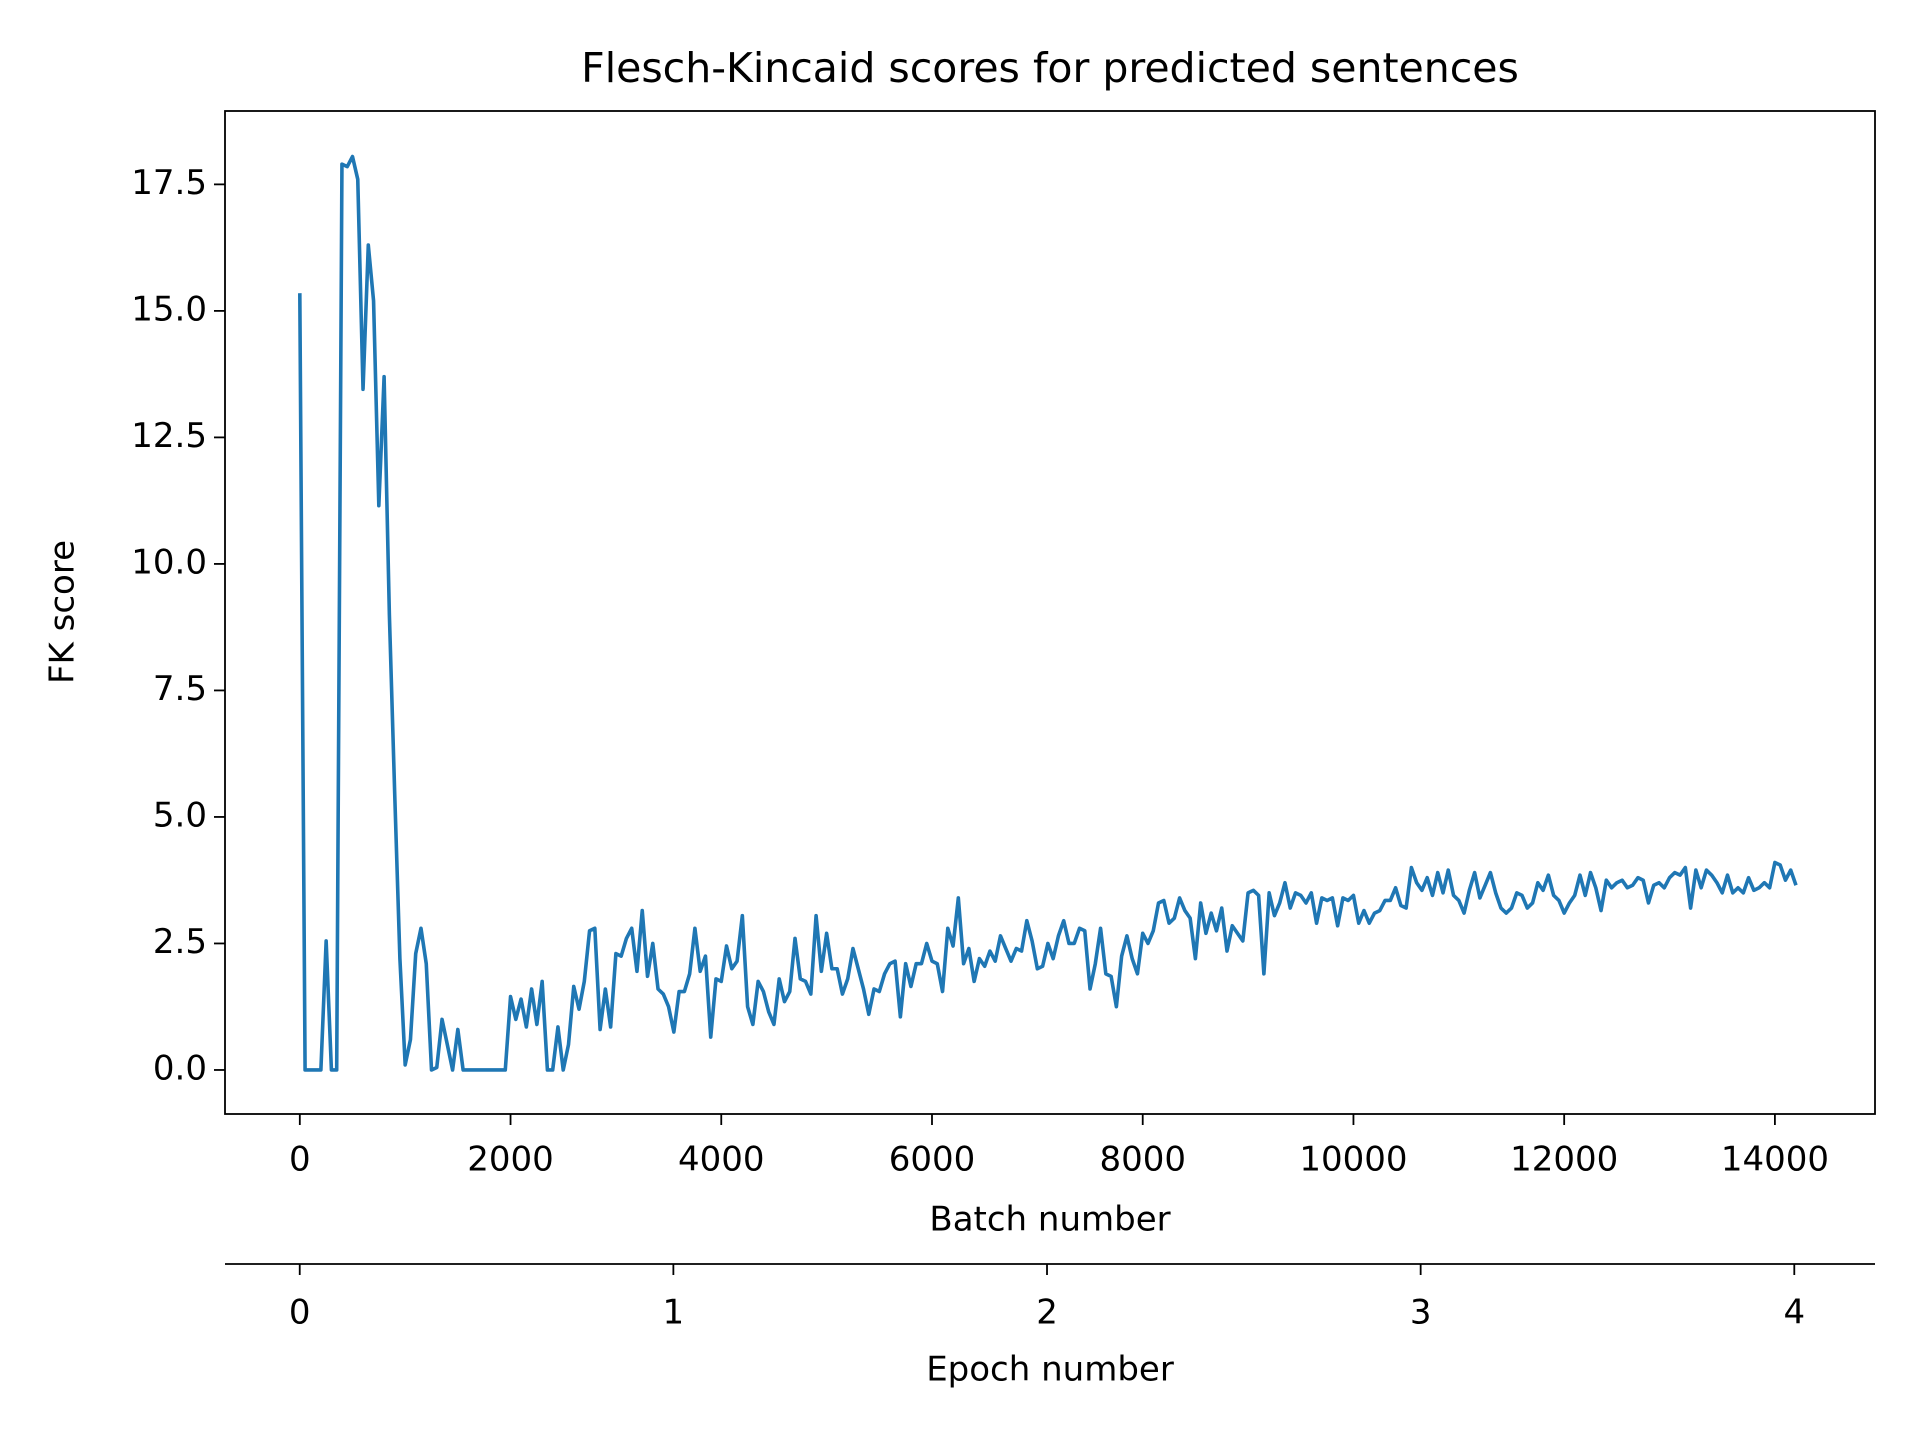 This screenshot has height=1440, width=1920. Describe the element at coordinates (169, 562) in the screenshot. I see `y-tick-label: 10.0` at that location.